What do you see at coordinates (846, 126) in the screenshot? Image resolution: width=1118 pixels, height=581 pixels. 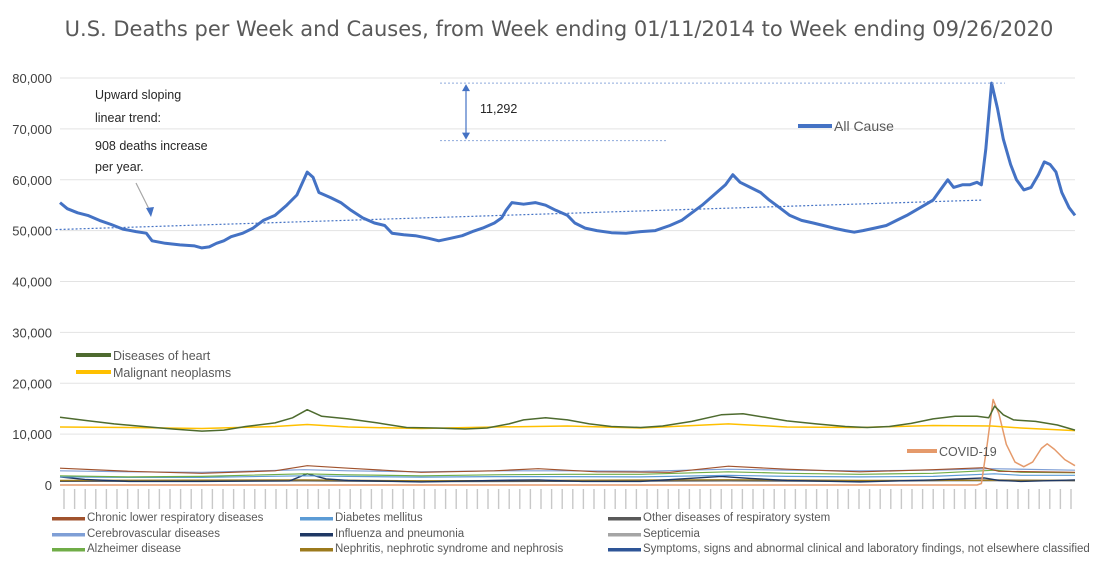 I see `legend-all-cause: All Cause` at bounding box center [846, 126].